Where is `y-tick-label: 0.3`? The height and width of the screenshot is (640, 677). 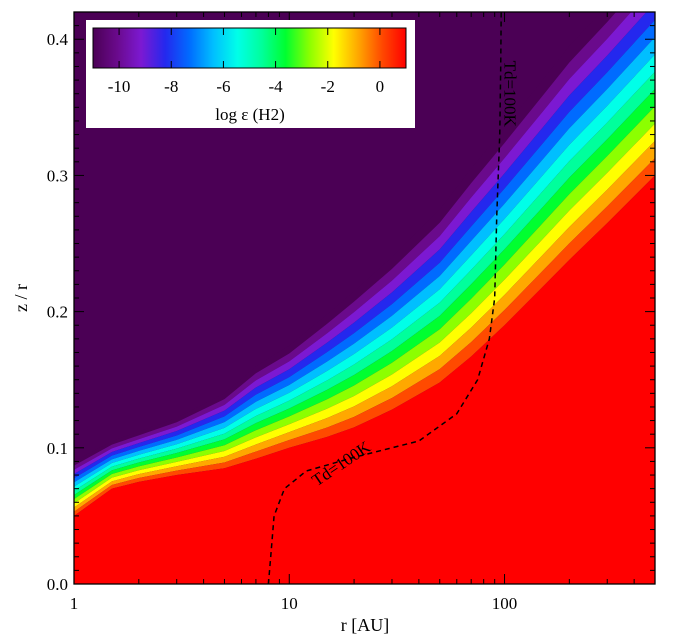
y-tick-label: 0.3 is located at coordinates (57, 175).